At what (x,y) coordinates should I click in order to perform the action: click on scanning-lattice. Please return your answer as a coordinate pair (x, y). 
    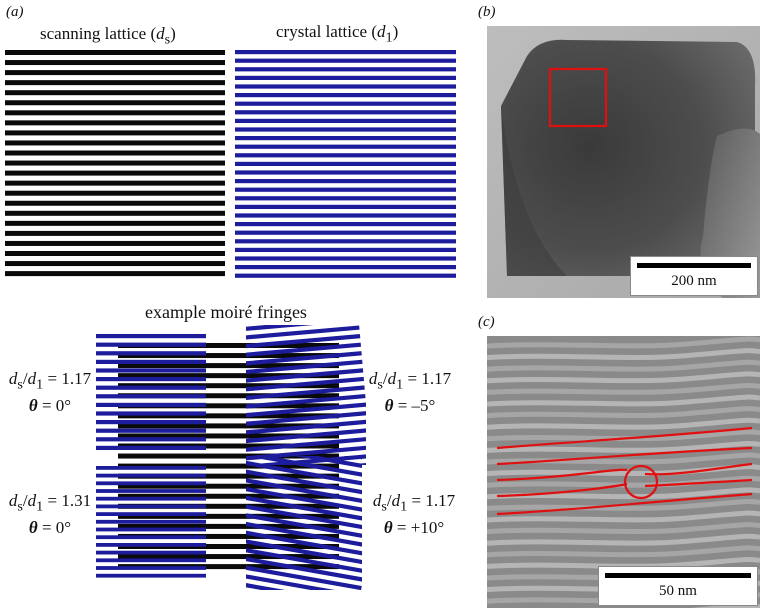
    Looking at the image, I should click on (115, 163).